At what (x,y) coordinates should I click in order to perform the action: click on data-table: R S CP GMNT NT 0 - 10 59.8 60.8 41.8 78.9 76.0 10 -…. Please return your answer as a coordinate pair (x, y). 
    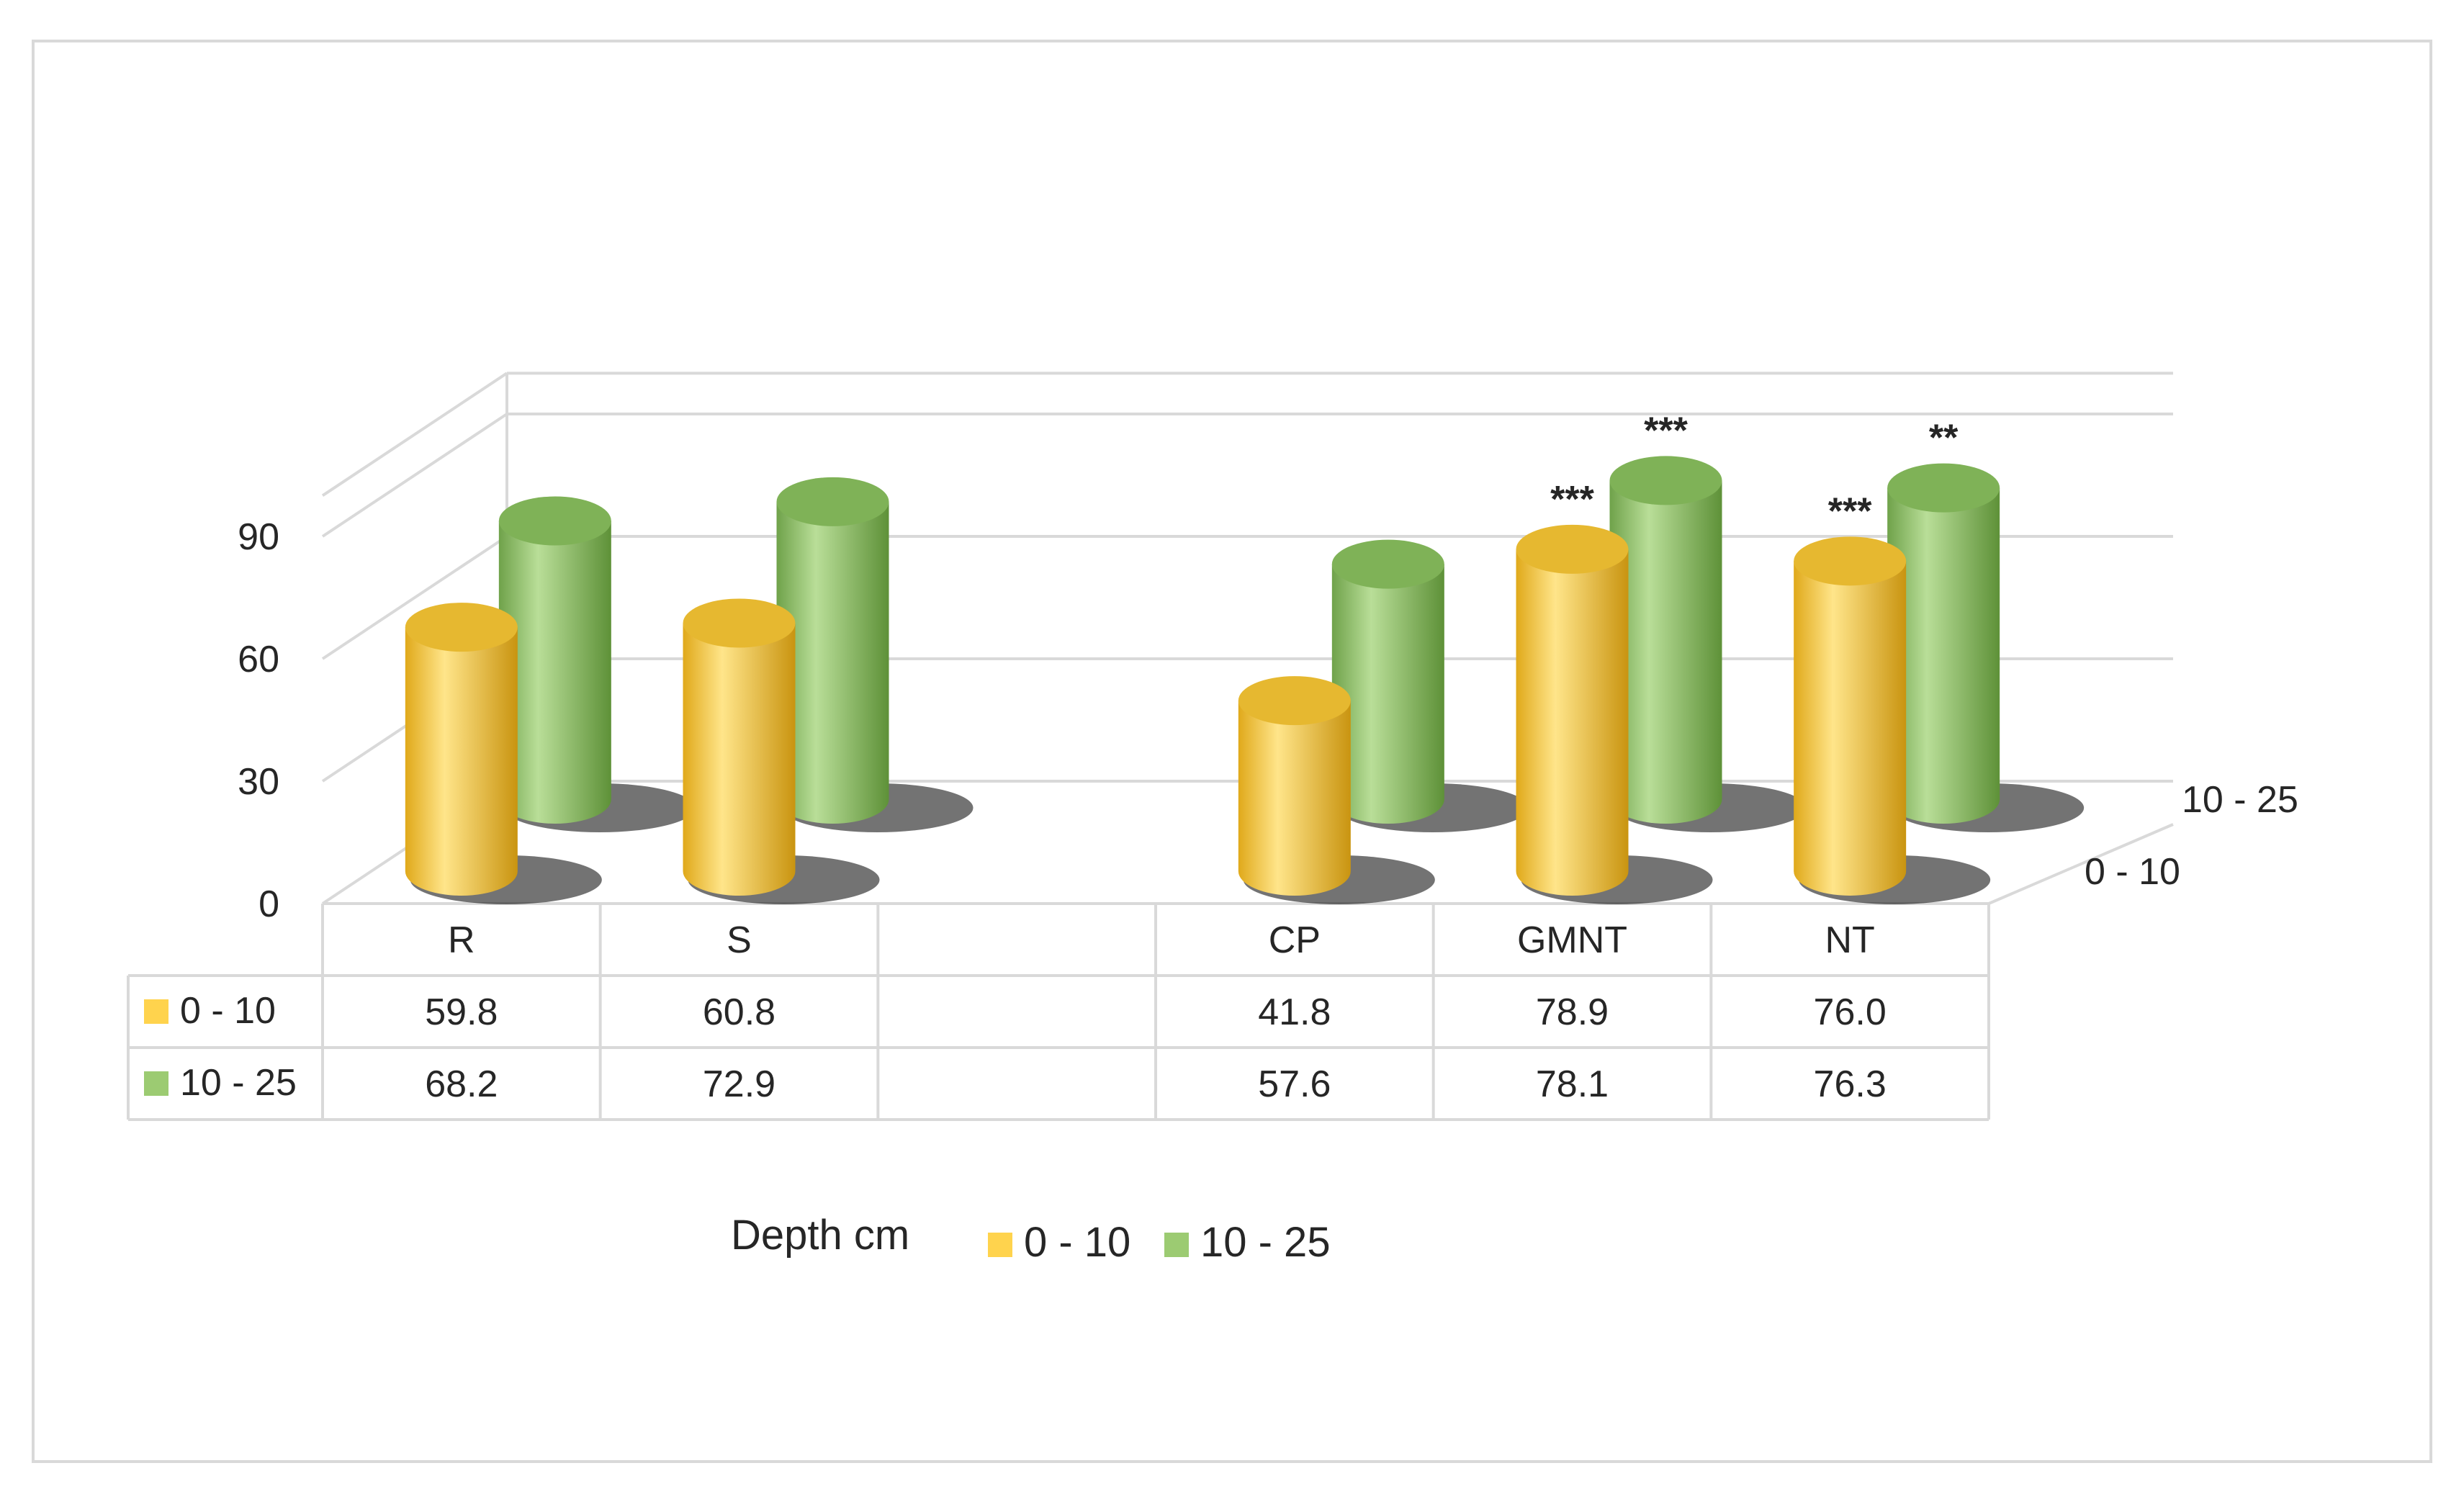
    Looking at the image, I should click on (1058, 1012).